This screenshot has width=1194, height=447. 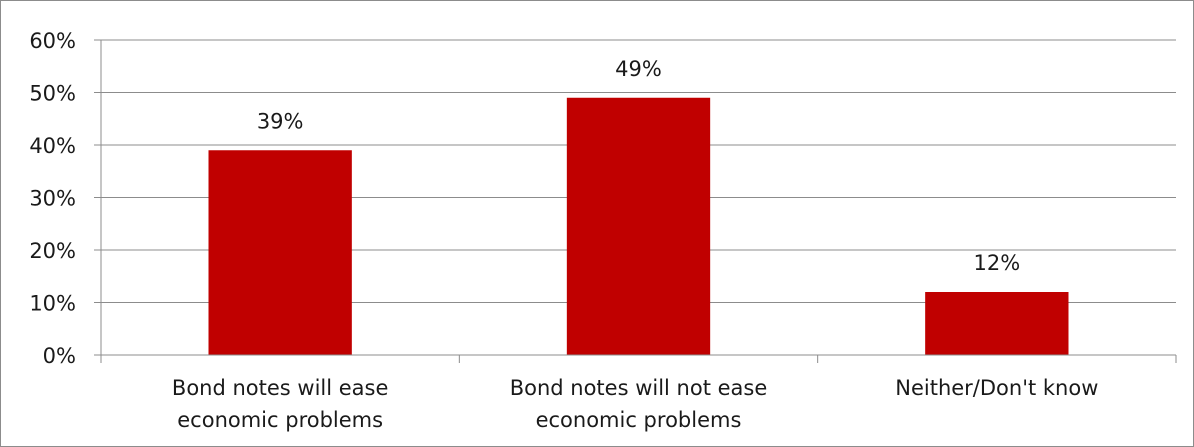 What do you see at coordinates (52, 251) in the screenshot?
I see `y-tick-label: 20%` at bounding box center [52, 251].